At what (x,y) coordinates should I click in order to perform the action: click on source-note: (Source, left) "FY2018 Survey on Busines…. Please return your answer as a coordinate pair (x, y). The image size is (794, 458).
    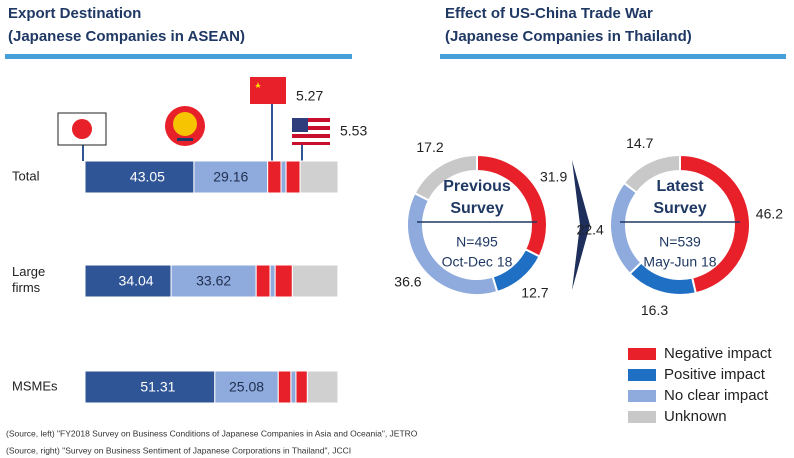
    Looking at the image, I should click on (212, 433).